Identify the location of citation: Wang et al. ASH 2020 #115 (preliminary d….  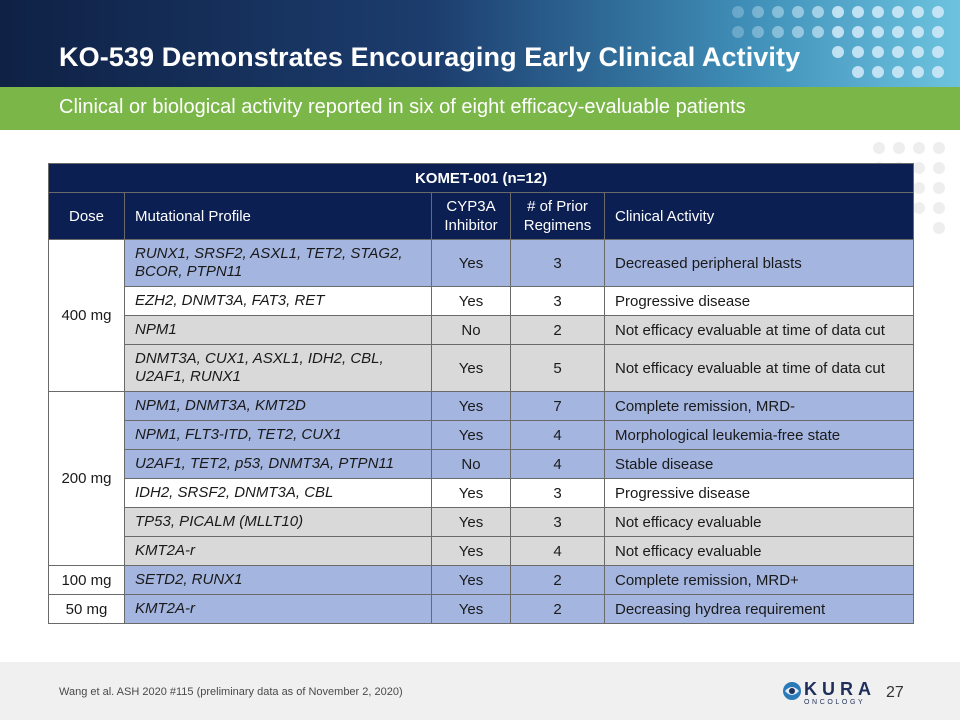
(231, 692).